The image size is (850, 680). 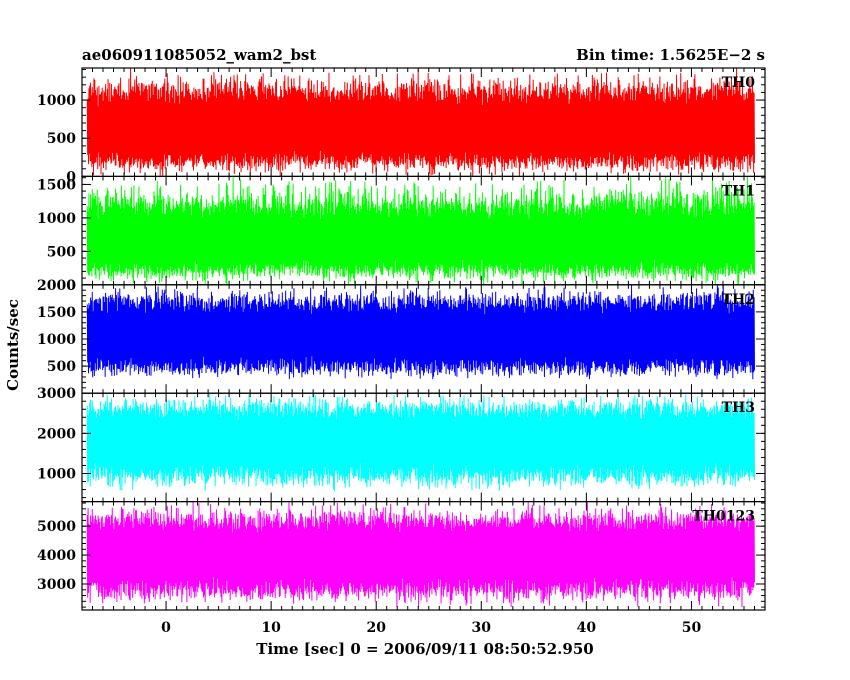 I want to click on panel-th0: 0 500 1000 TH0, so click(x=401, y=126).